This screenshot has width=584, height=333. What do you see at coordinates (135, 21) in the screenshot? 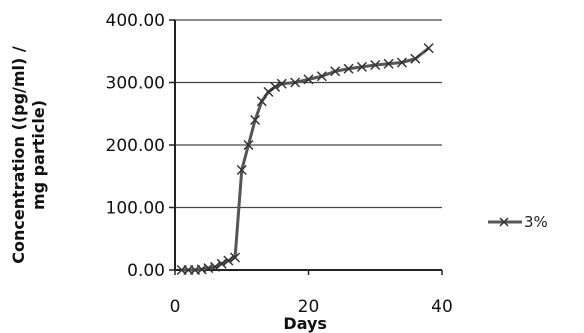
I see `y-tick-label: 400.00` at bounding box center [135, 21].